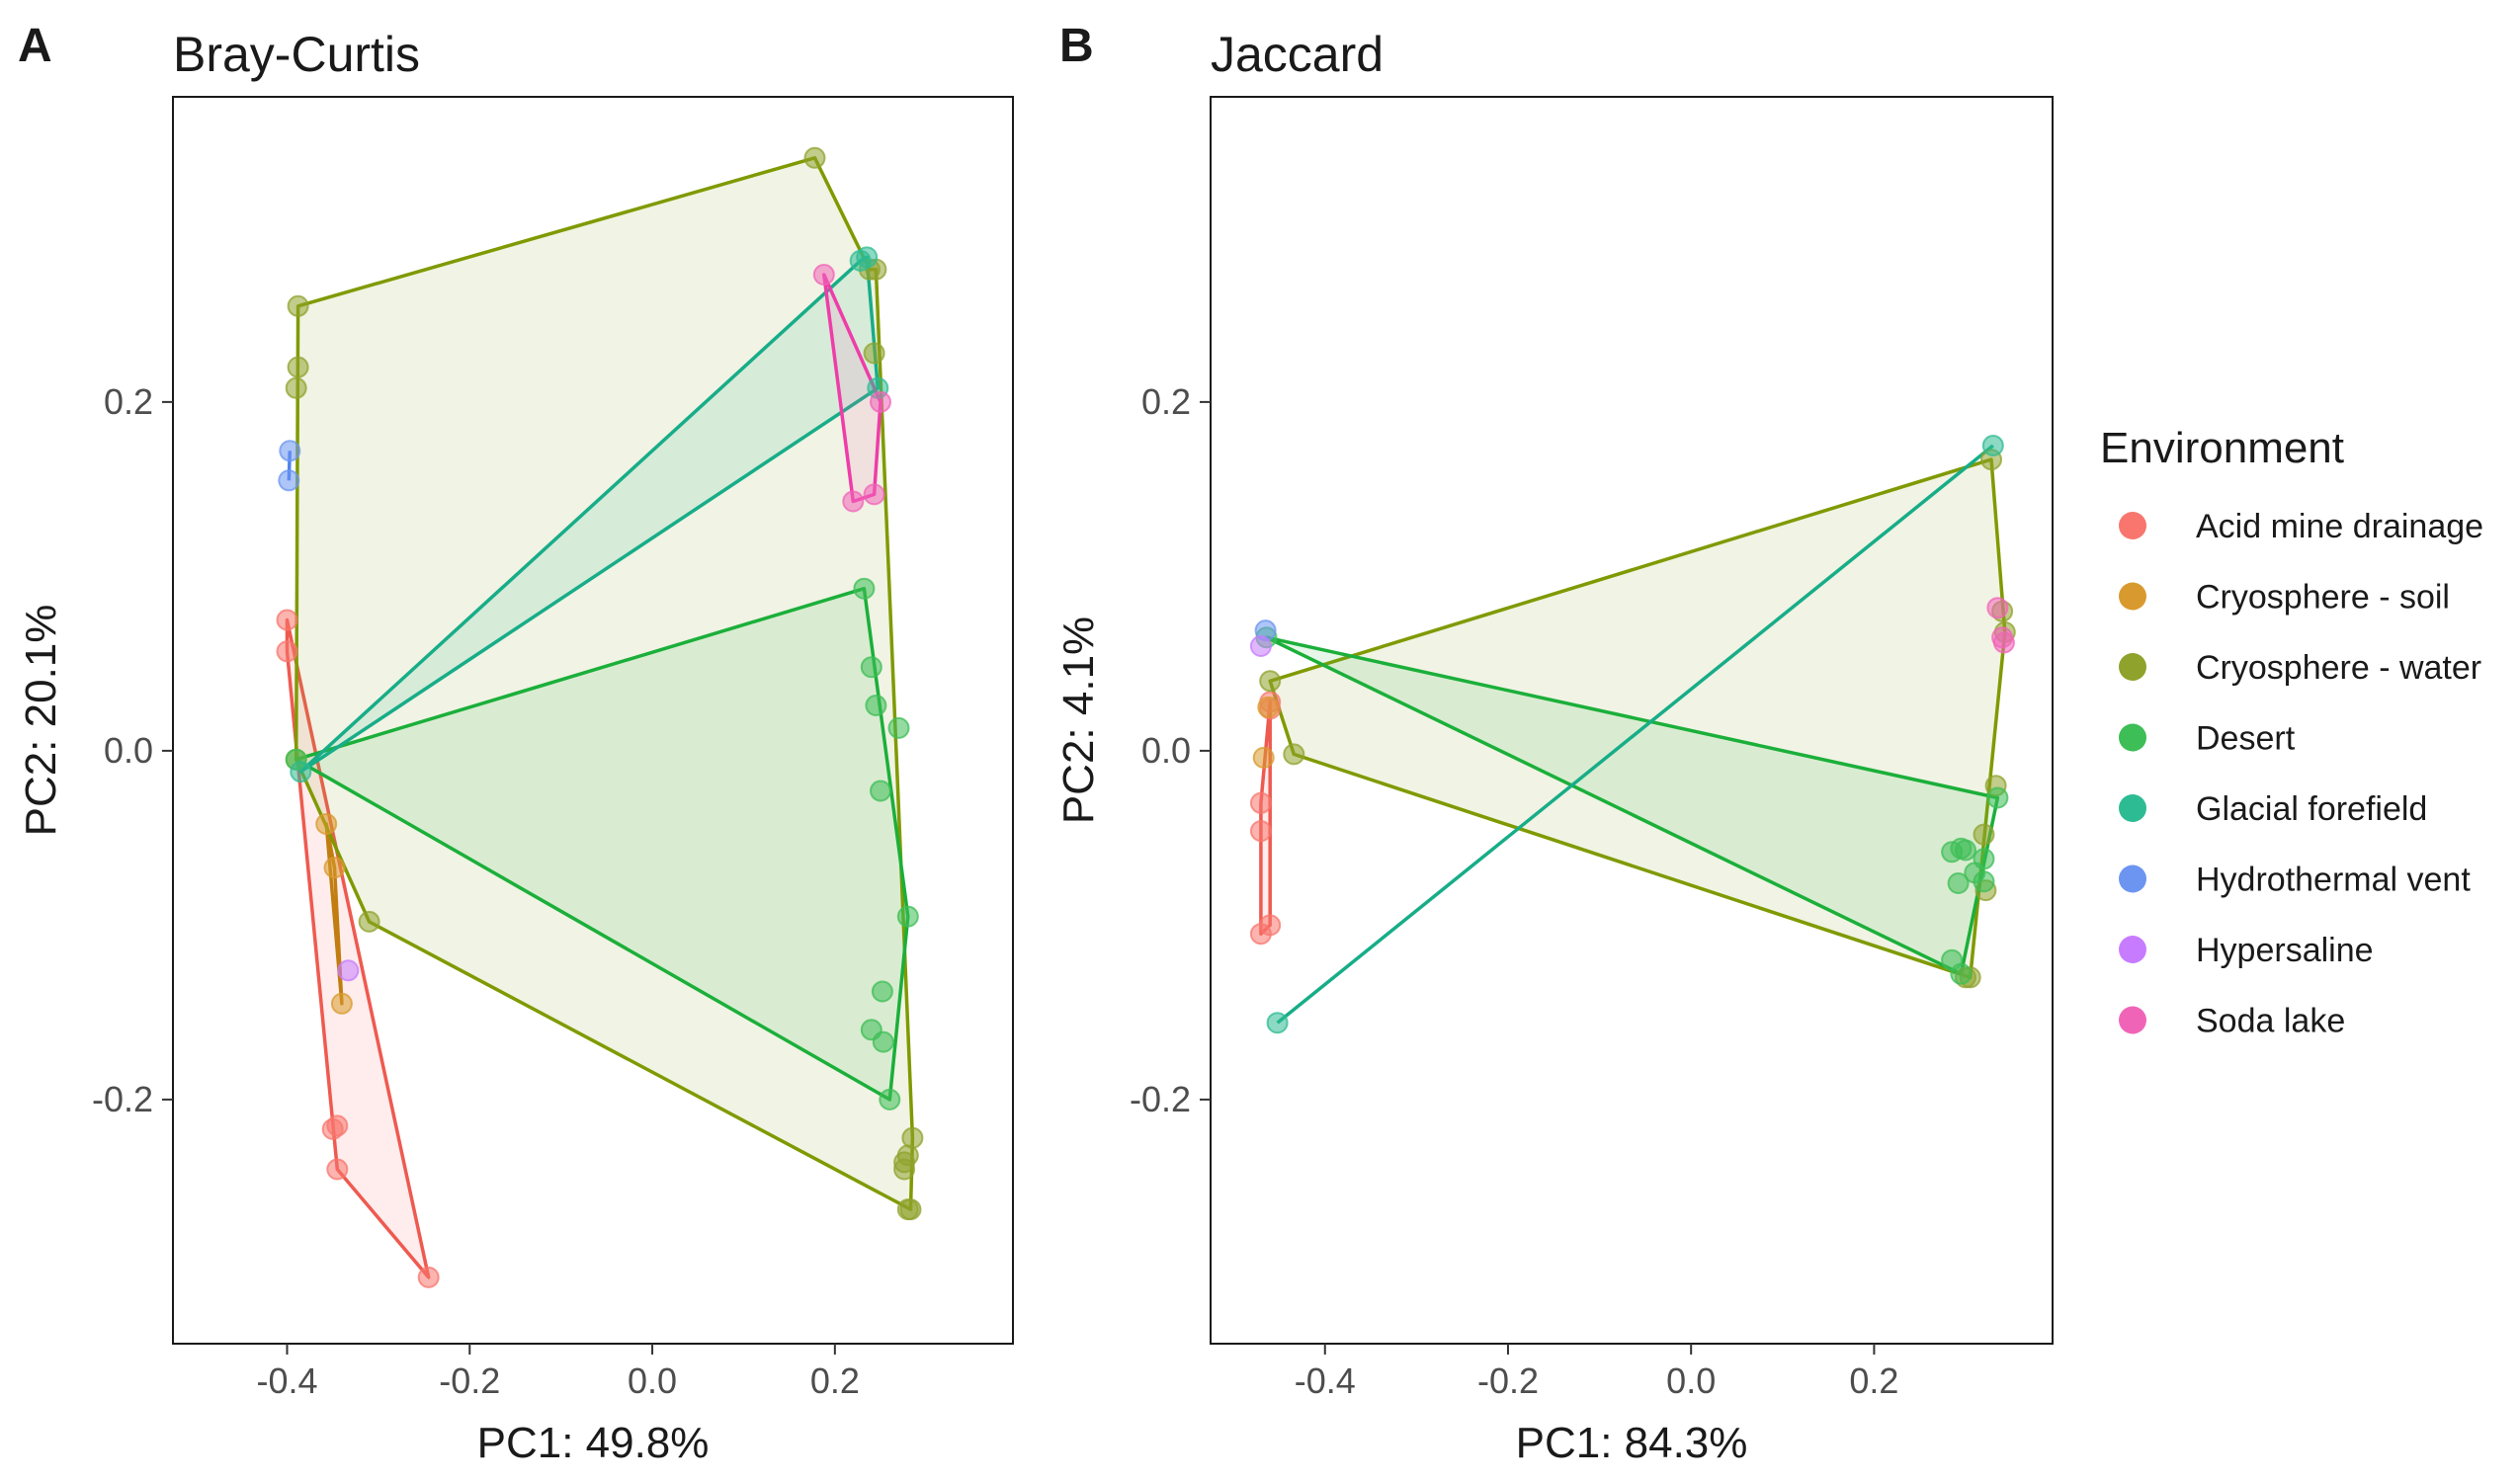 The width and height of the screenshot is (2520, 1482). Describe the element at coordinates (874, 494) in the screenshot. I see `point-soda-lake-3-bray-curtis` at that location.